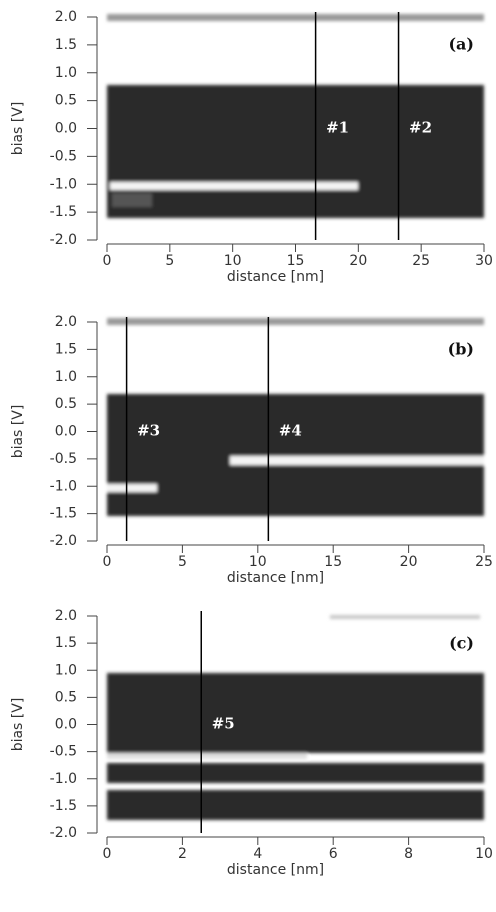 The image size is (496, 912). Describe the element at coordinates (290, 431) in the screenshot. I see `marker-label: #4` at that location.